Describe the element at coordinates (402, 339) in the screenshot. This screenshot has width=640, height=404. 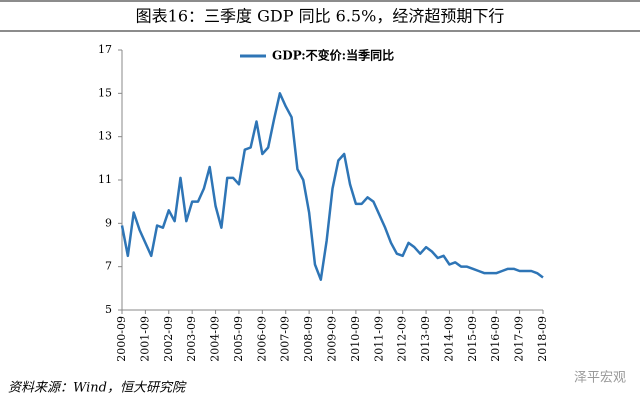
I see `x-tick-label: 2012-09` at that location.